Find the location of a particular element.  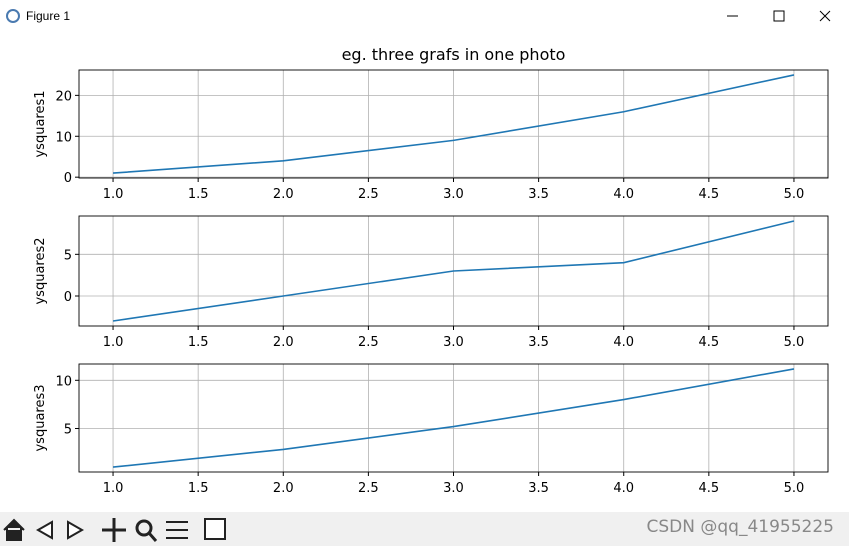

back-button is located at coordinates (44, 530).